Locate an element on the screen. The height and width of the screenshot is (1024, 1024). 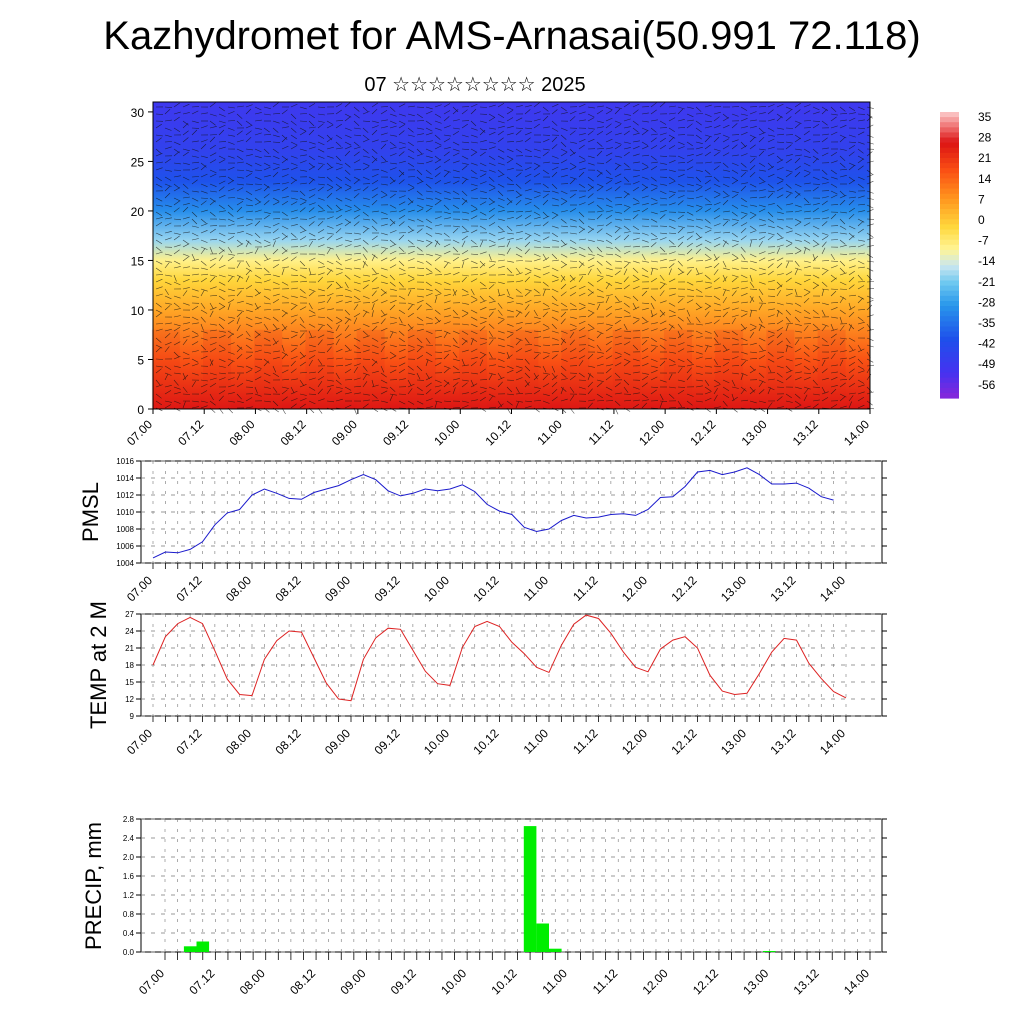
x-tick-label: 07.00 is located at coordinates (139, 432).